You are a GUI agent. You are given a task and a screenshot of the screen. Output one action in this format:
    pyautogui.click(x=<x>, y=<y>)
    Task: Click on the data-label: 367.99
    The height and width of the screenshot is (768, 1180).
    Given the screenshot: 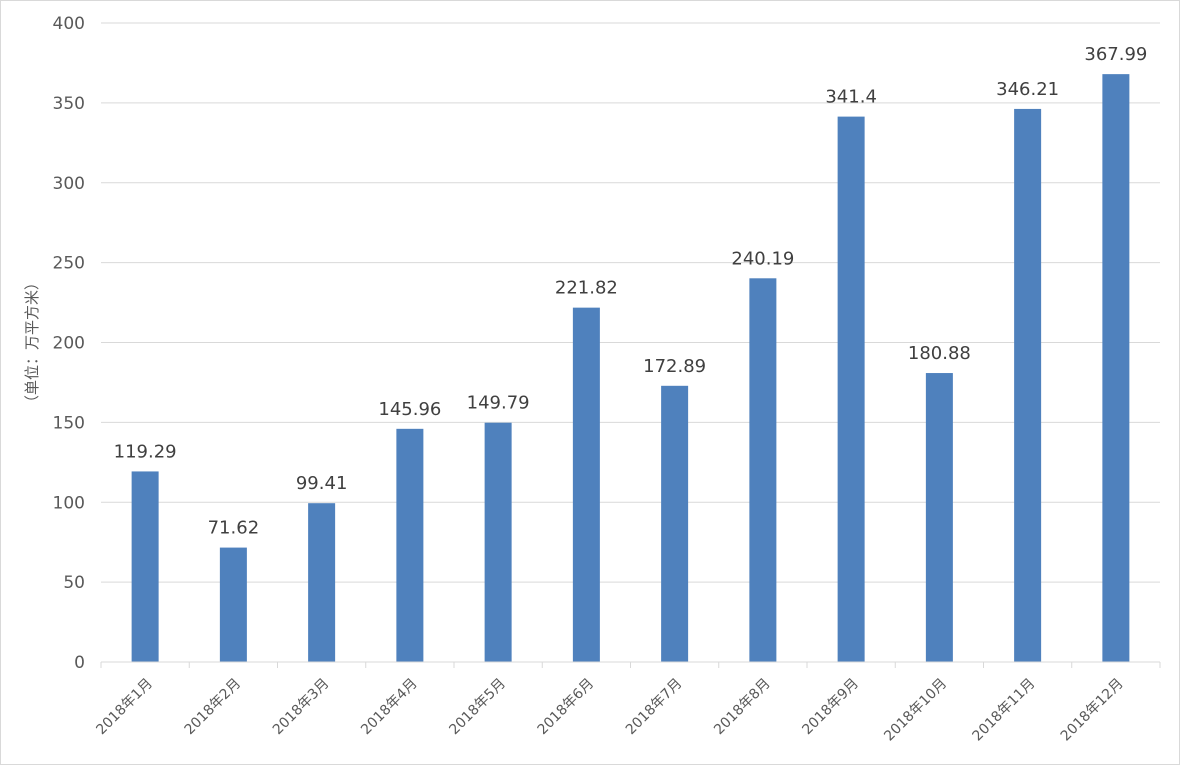 What is the action you would take?
    pyautogui.click(x=1115, y=54)
    